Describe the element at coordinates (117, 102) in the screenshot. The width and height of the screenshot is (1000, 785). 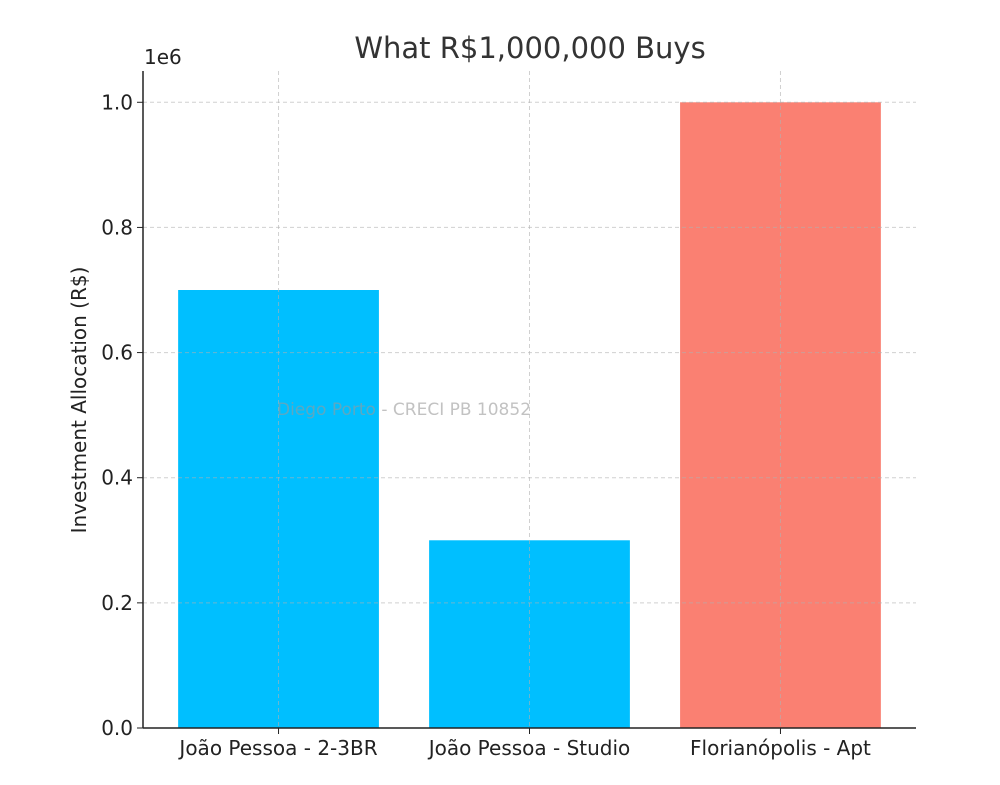
I see `y-tick-label: 1.0` at that location.